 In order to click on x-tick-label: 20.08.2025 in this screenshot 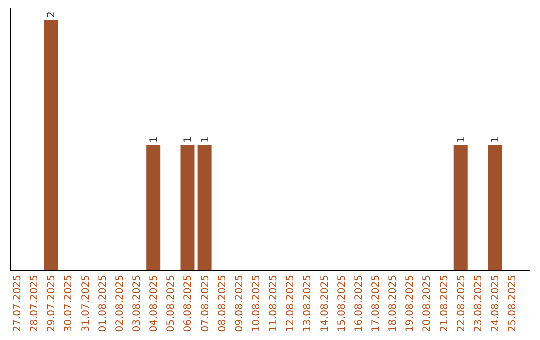, I will do `click(428, 303)`.